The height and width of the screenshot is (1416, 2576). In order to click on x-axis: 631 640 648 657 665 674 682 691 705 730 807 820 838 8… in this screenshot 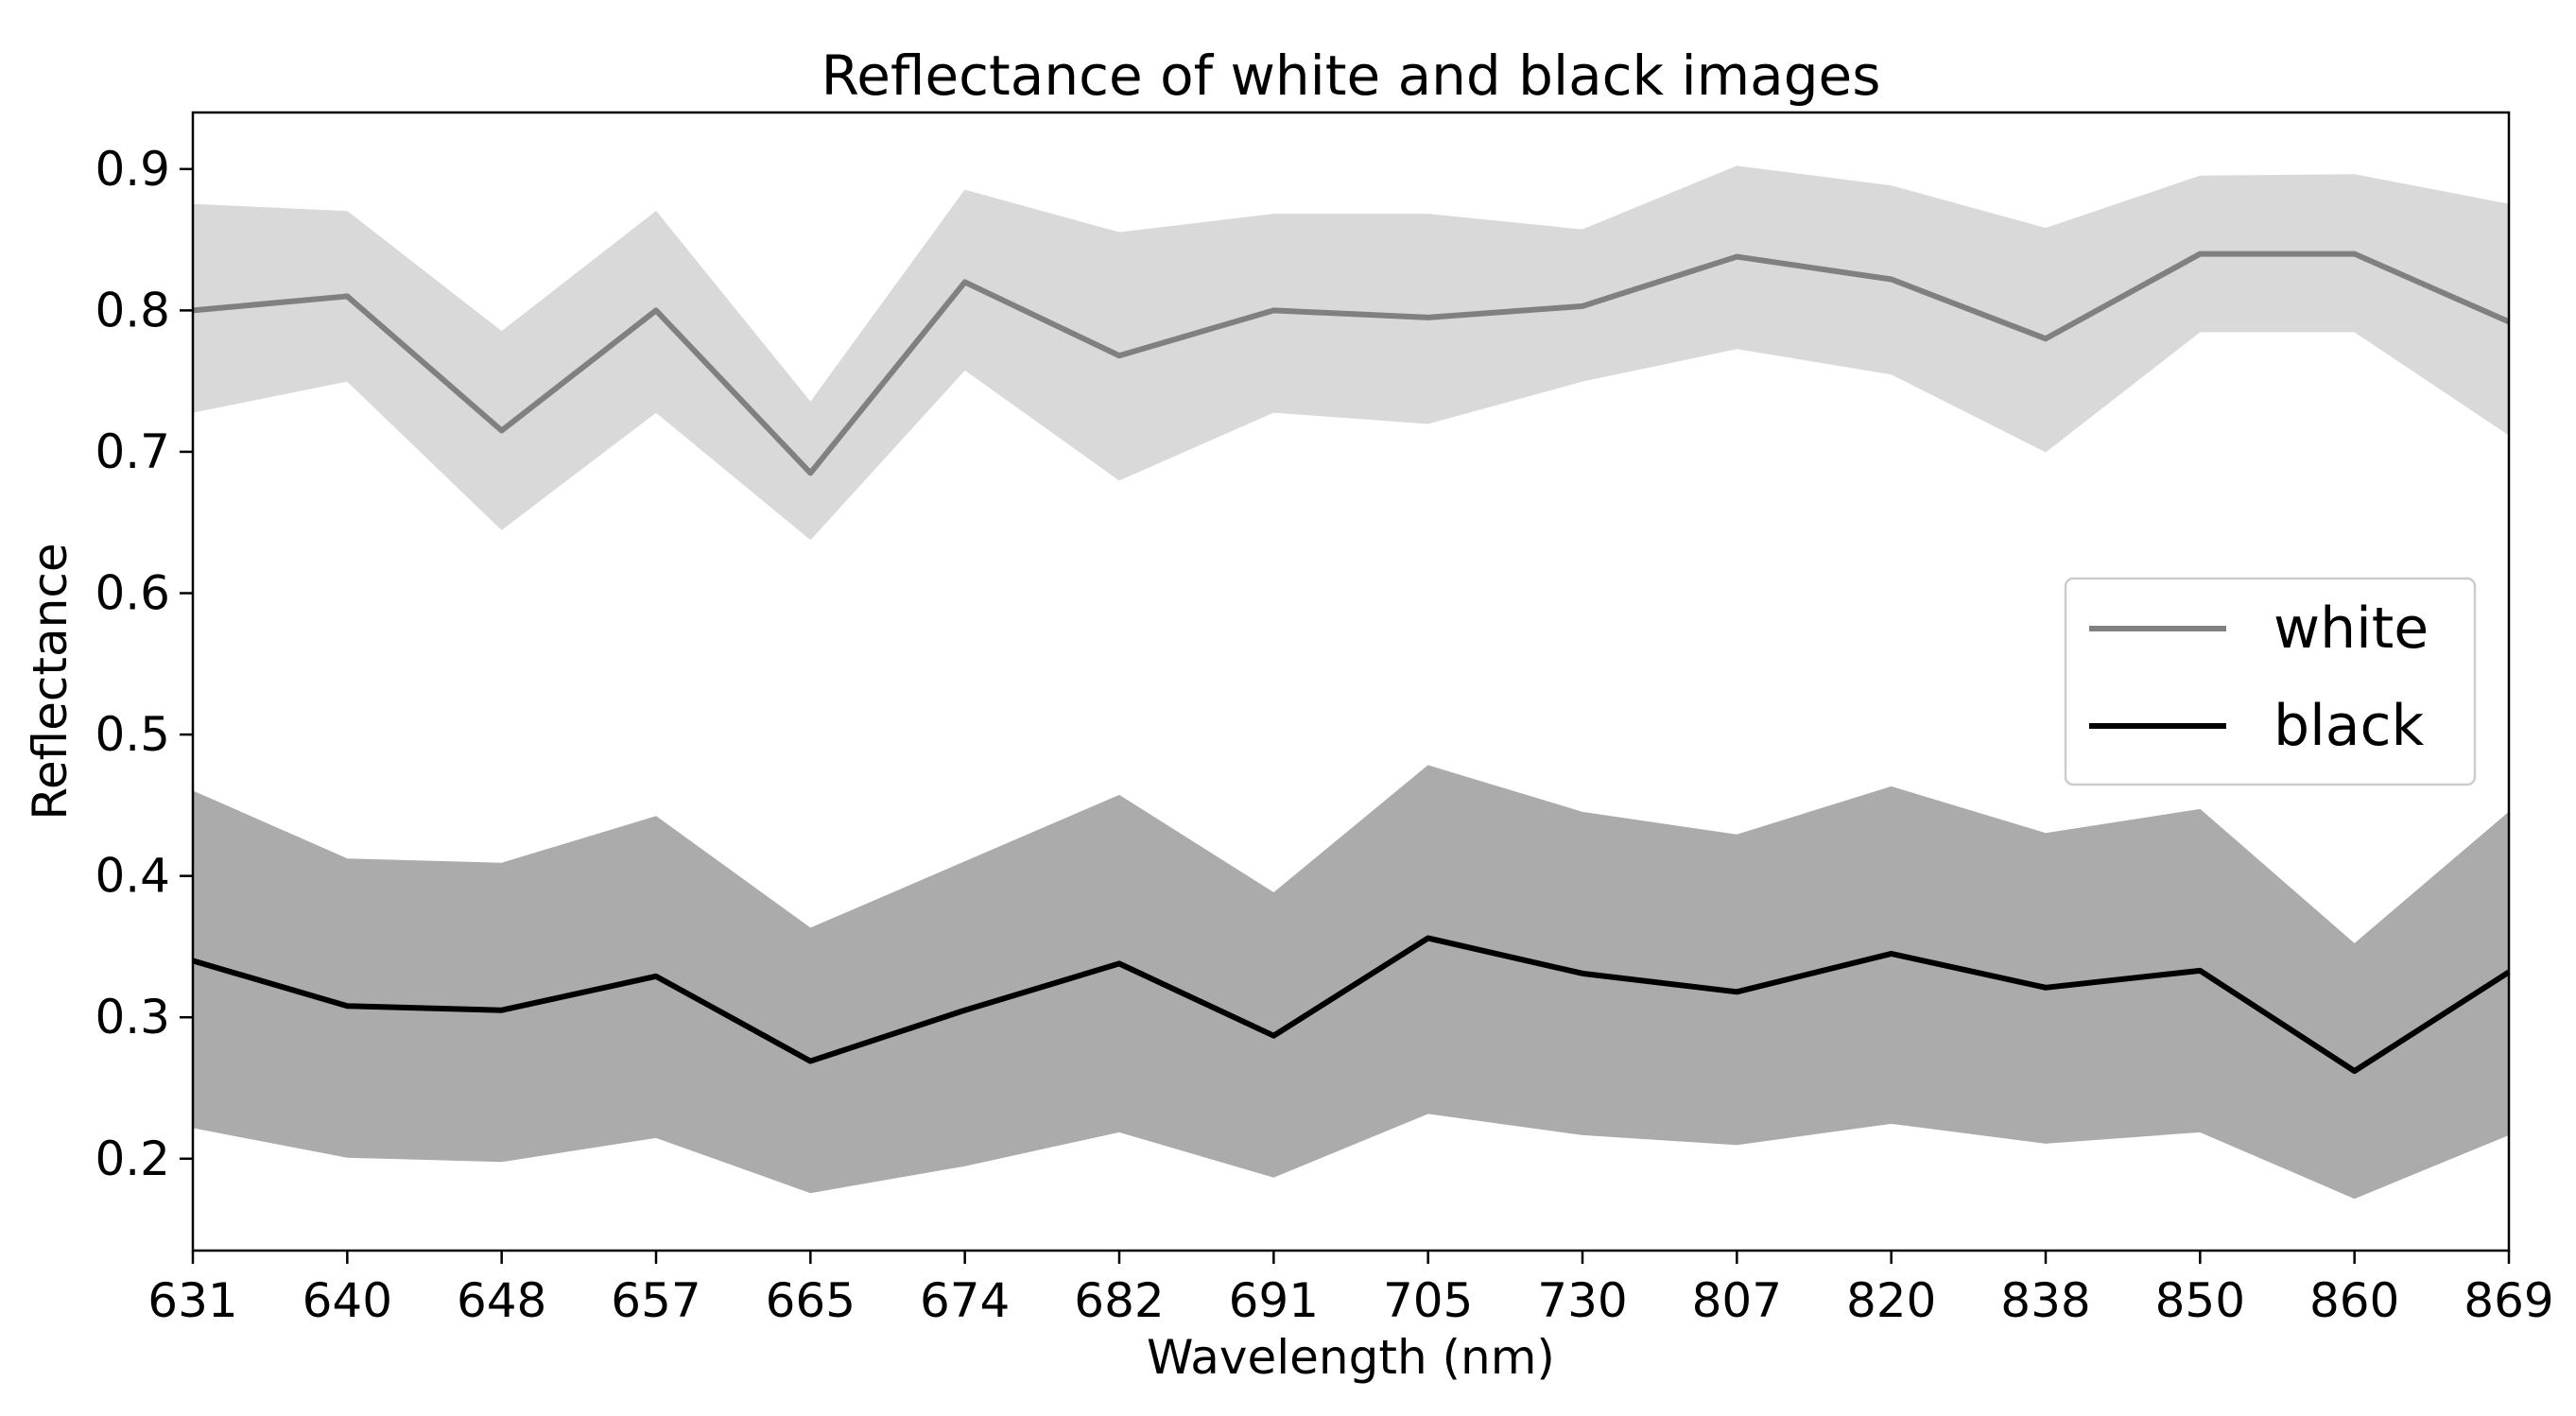, I will do `click(1350, 1289)`.